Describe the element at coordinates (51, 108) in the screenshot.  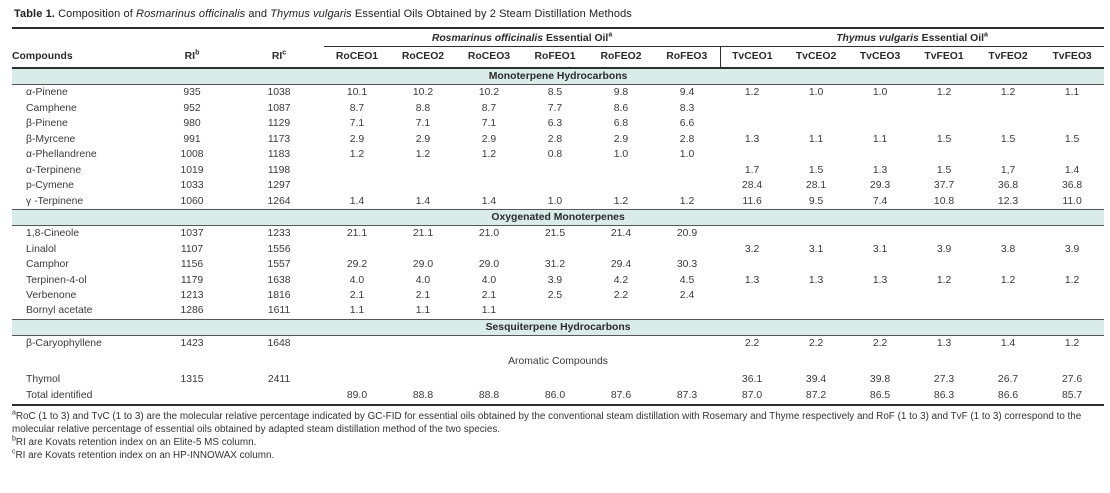
I see `compound-name: Camphene` at that location.